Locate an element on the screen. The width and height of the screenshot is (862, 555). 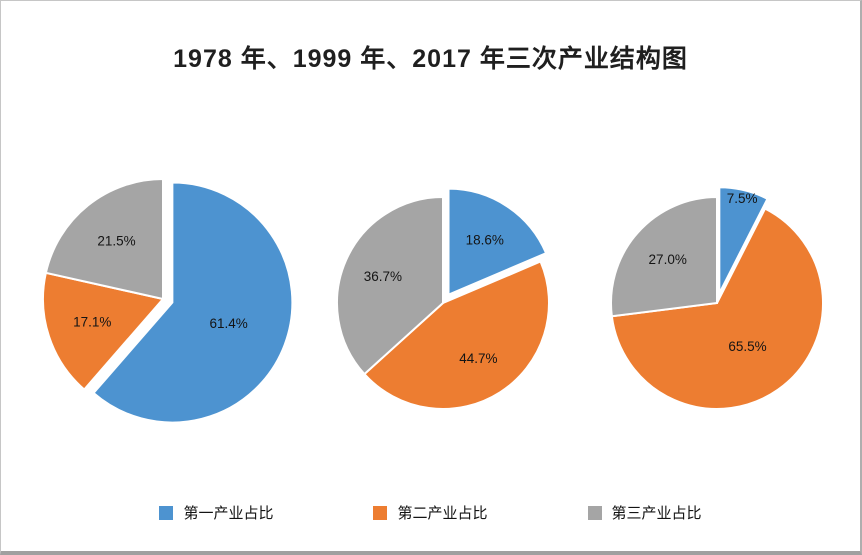
legend-label-primary: 第一产业占比 is located at coordinates (228, 513).